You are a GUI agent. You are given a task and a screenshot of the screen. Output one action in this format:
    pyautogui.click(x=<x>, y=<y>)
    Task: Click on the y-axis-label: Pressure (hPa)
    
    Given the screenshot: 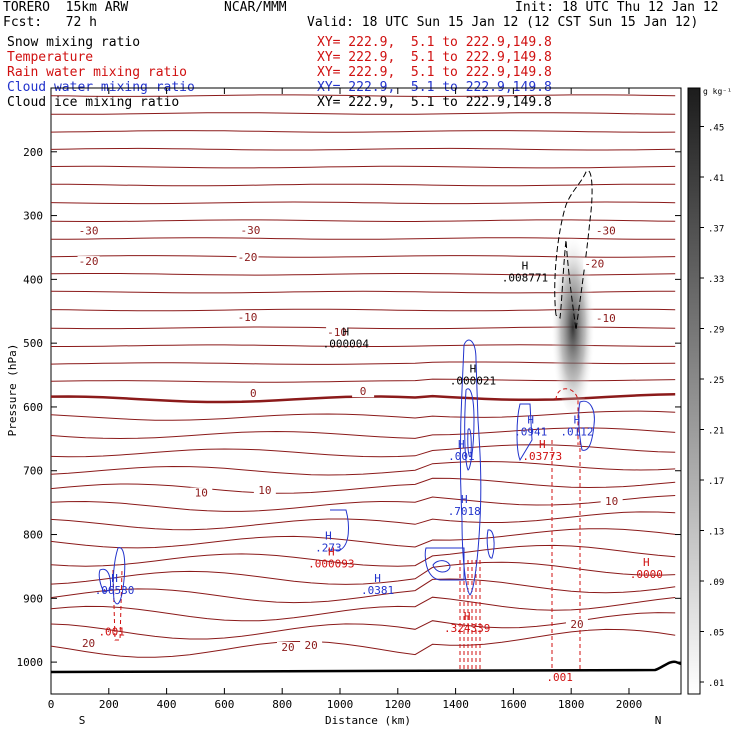 What is the action you would take?
    pyautogui.click(x=12, y=390)
    